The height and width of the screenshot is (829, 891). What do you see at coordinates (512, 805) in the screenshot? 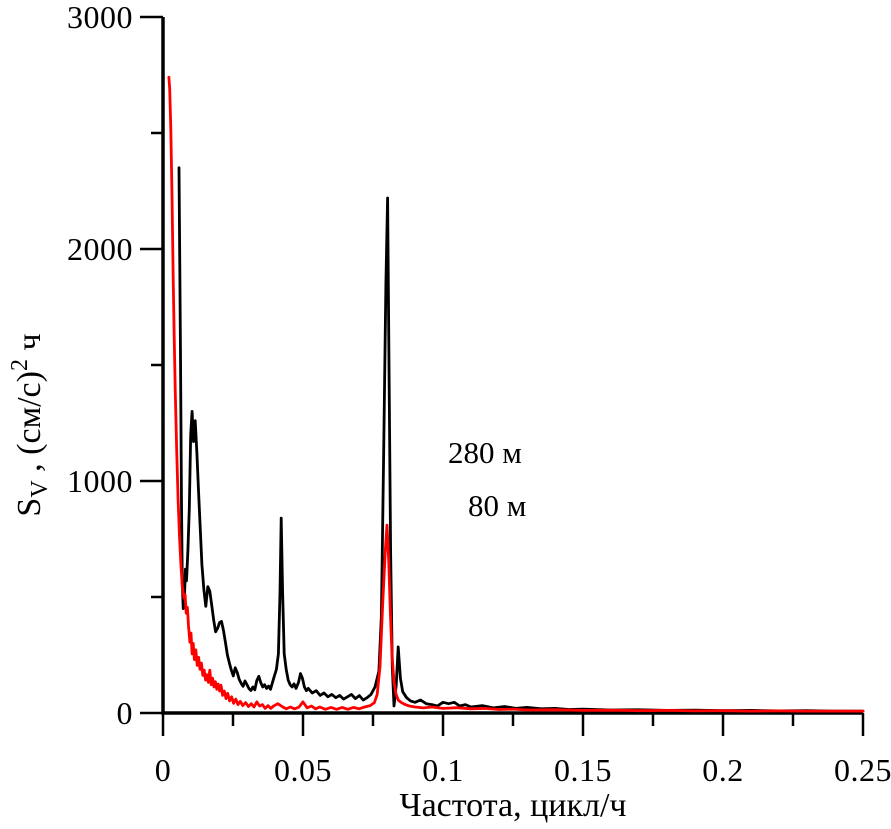
I see `x-axis-title: Частота, цикл/ч` at bounding box center [512, 805].